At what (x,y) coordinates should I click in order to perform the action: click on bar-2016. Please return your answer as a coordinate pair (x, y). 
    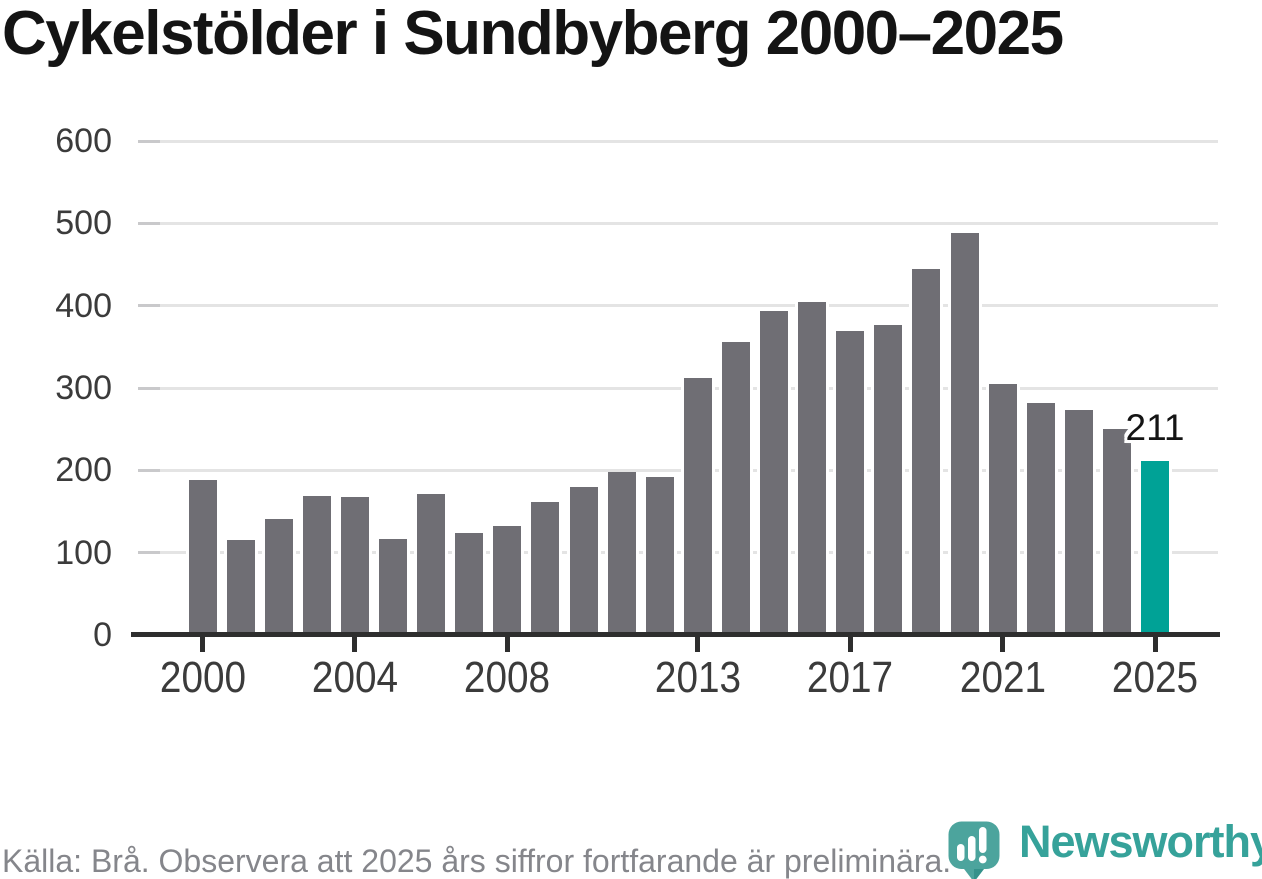
    Looking at the image, I should click on (812, 469).